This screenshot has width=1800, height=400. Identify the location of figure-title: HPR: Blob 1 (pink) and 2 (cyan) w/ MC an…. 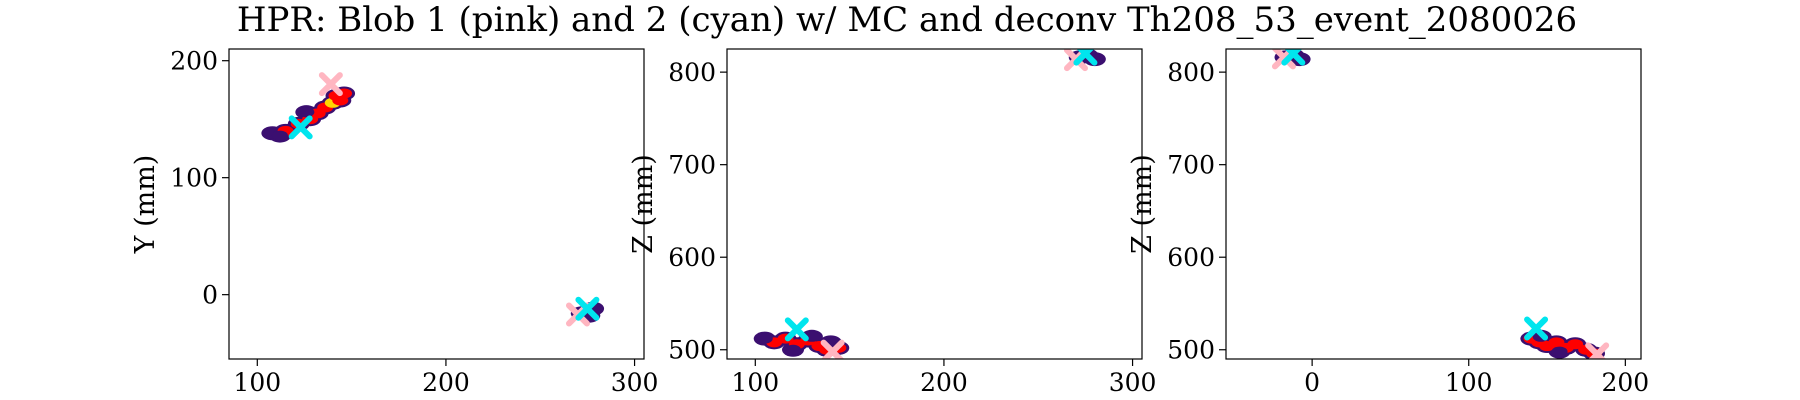
(907, 20).